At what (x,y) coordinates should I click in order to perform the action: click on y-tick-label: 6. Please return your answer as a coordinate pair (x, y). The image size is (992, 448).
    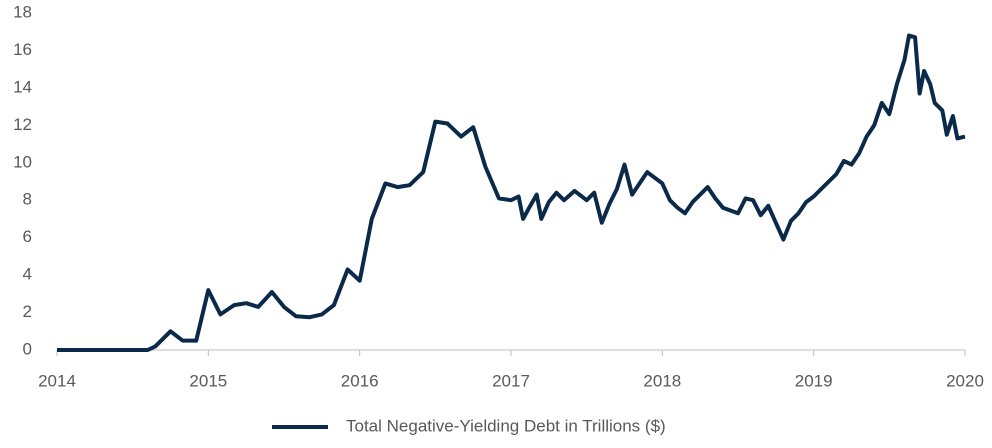
    Looking at the image, I should click on (27, 236).